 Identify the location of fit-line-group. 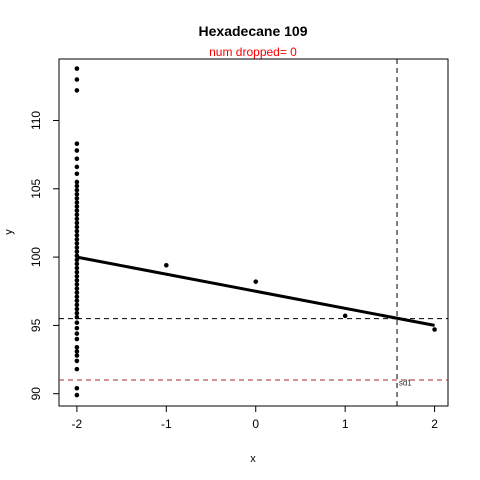
(256, 291).